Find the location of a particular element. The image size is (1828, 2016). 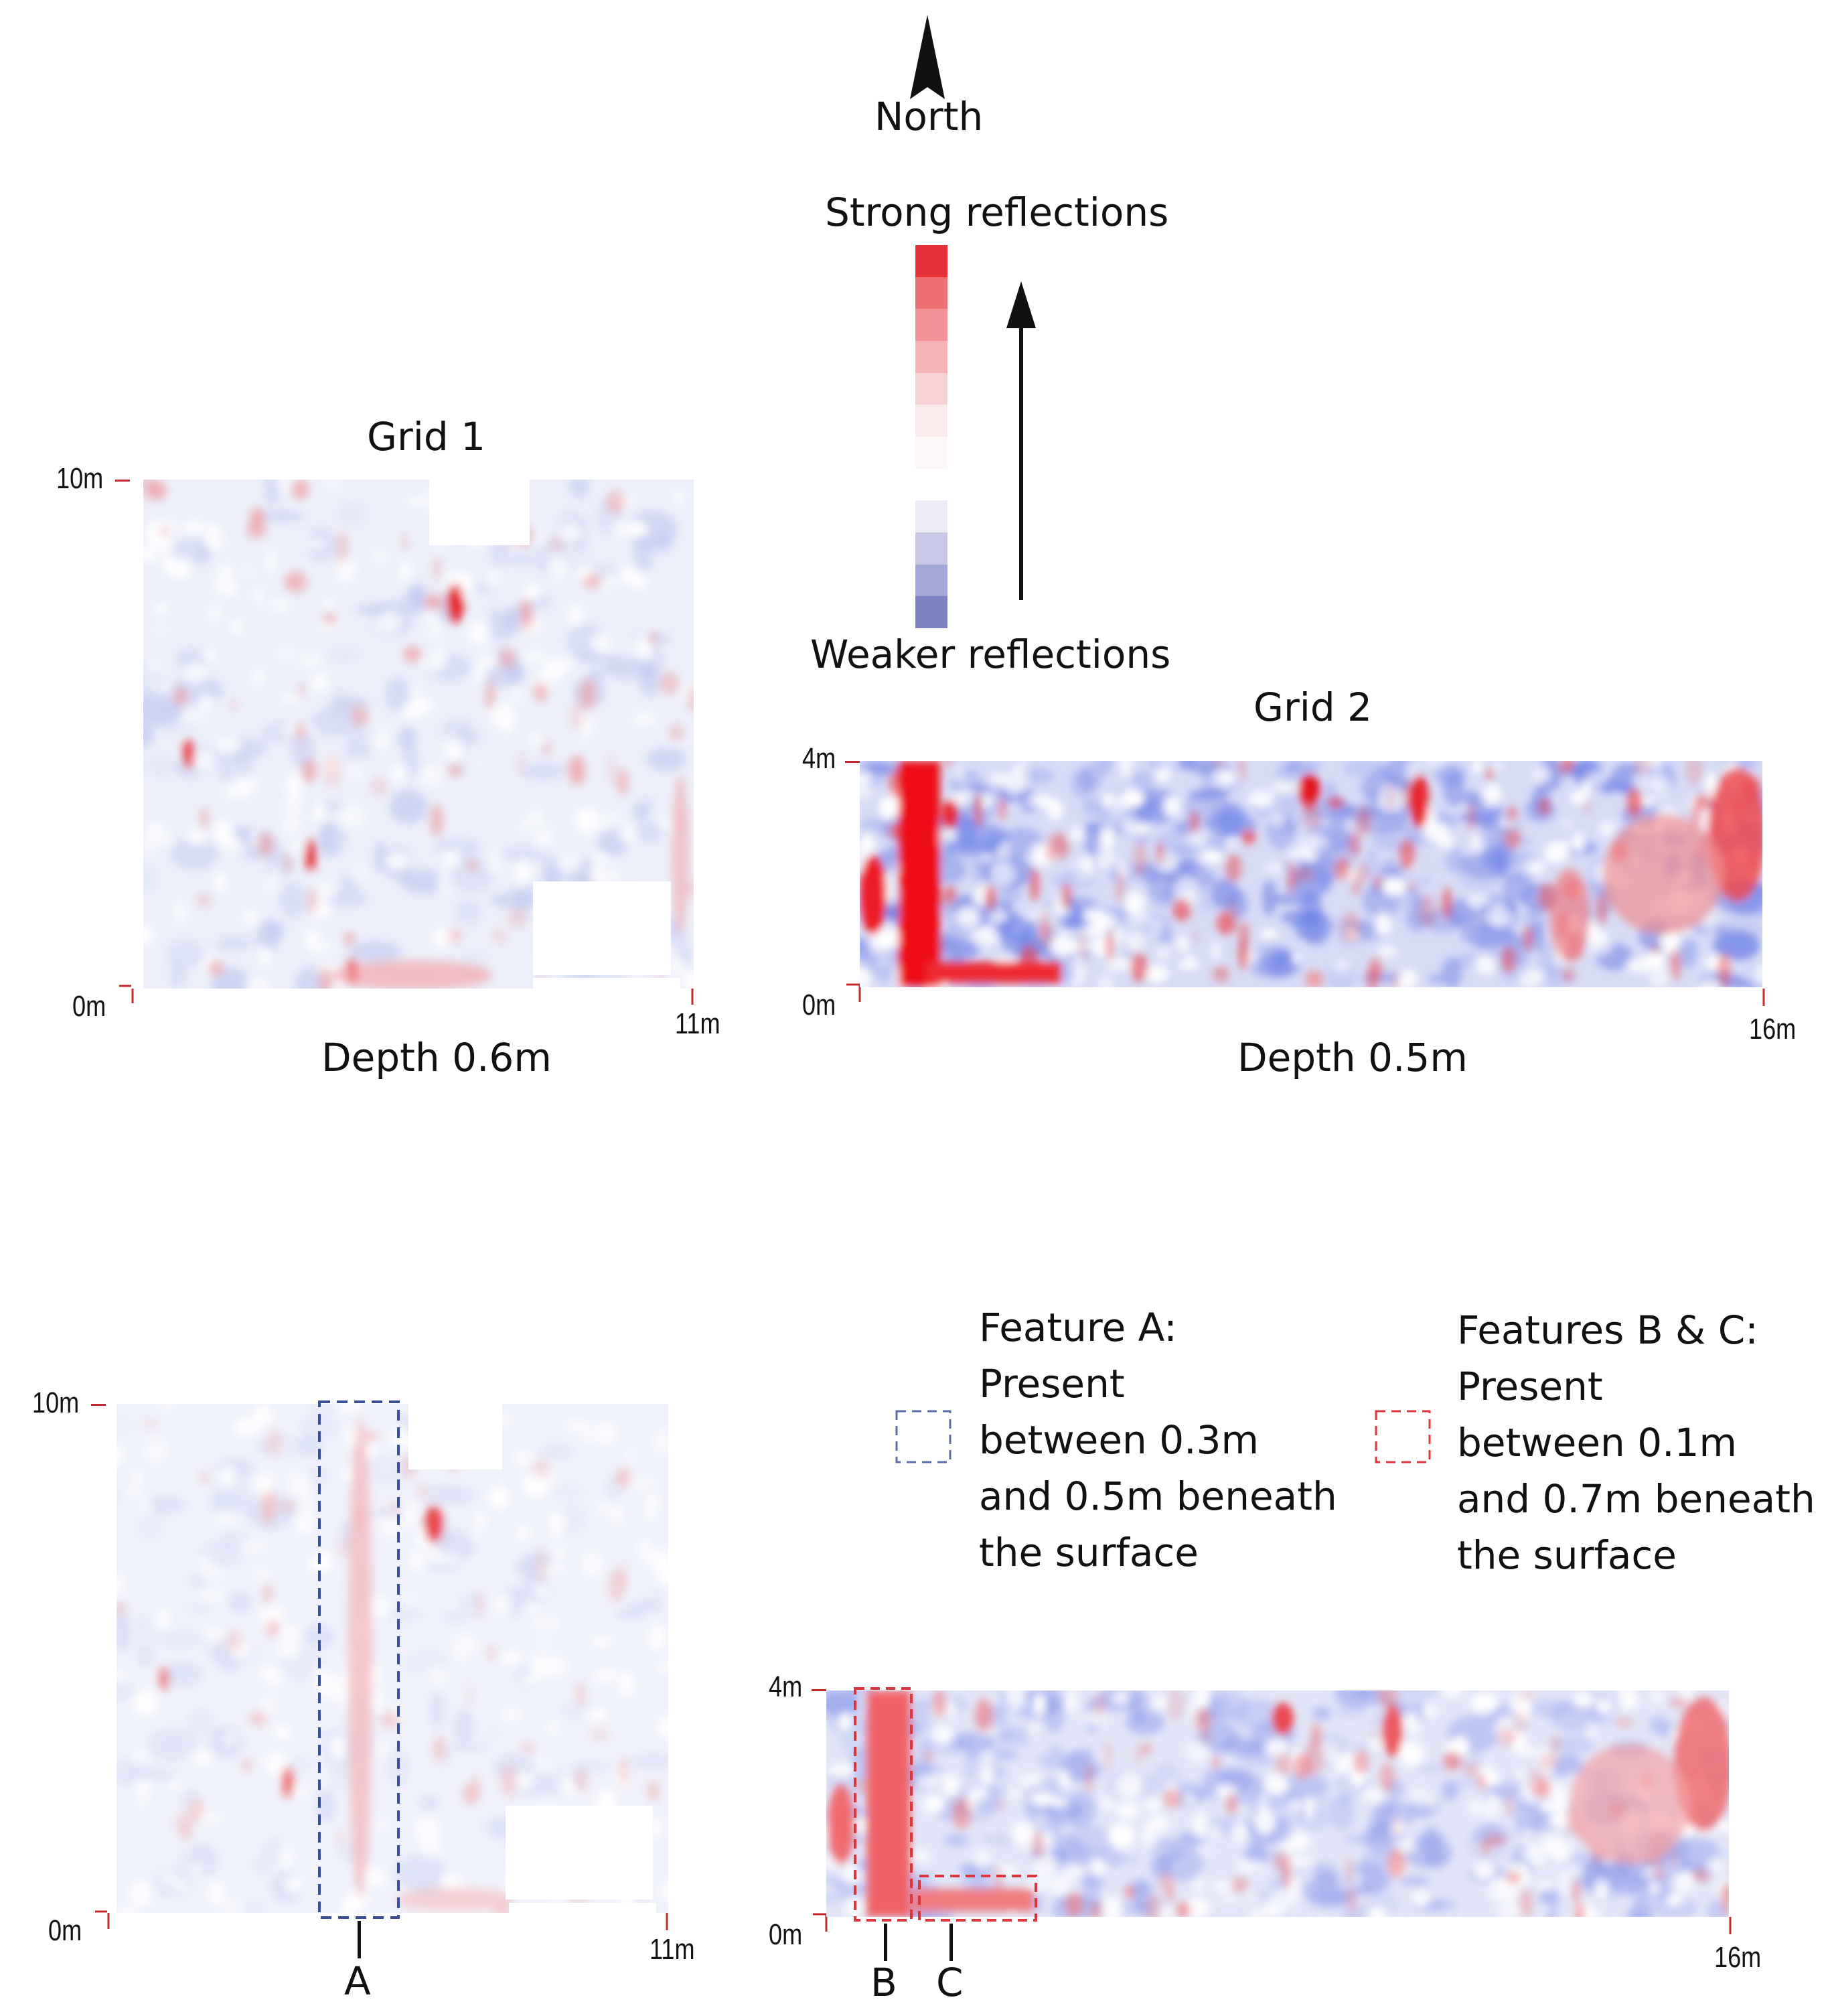

g3-texture is located at coordinates (387, 1659).